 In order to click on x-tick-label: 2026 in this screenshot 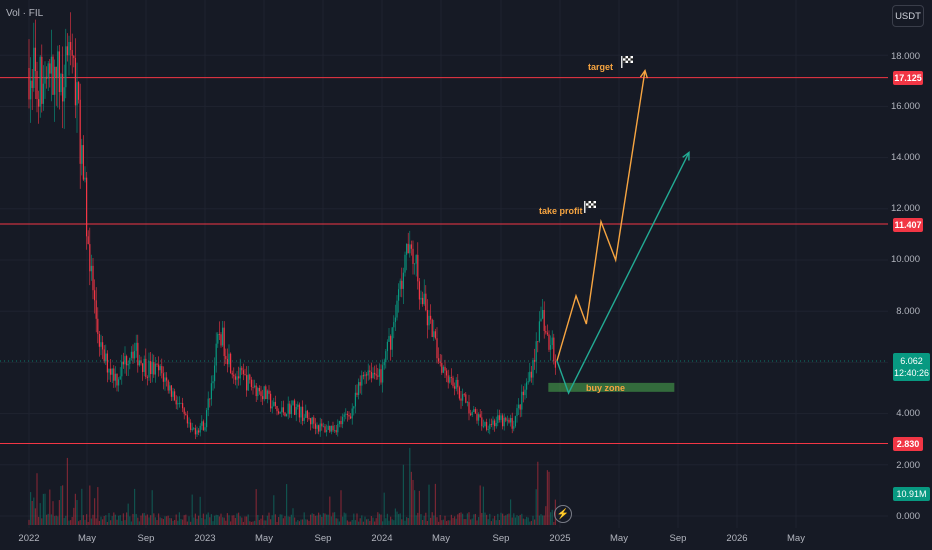, I will do `click(737, 538)`.